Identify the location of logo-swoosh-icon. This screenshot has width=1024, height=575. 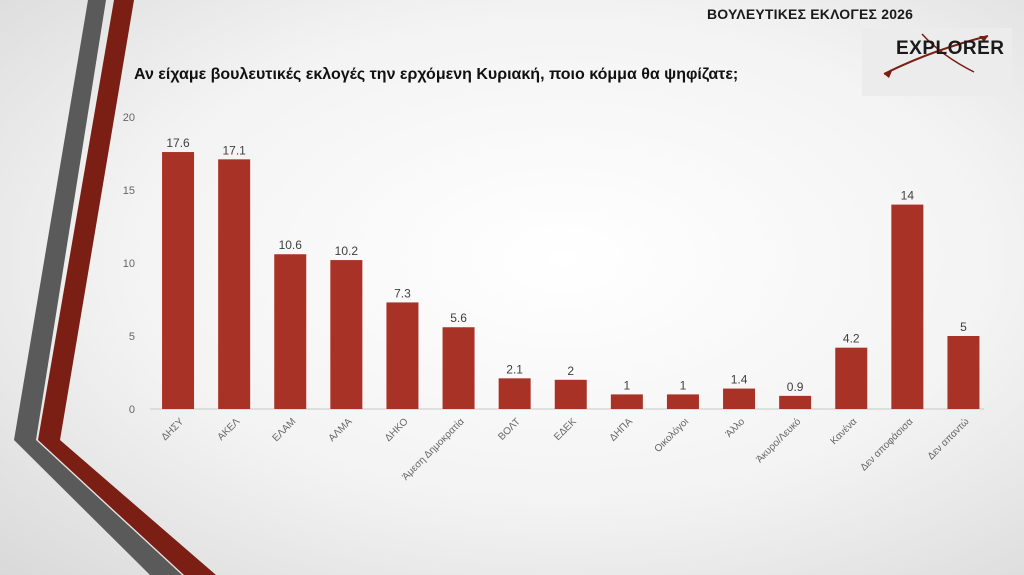
(936, 55).